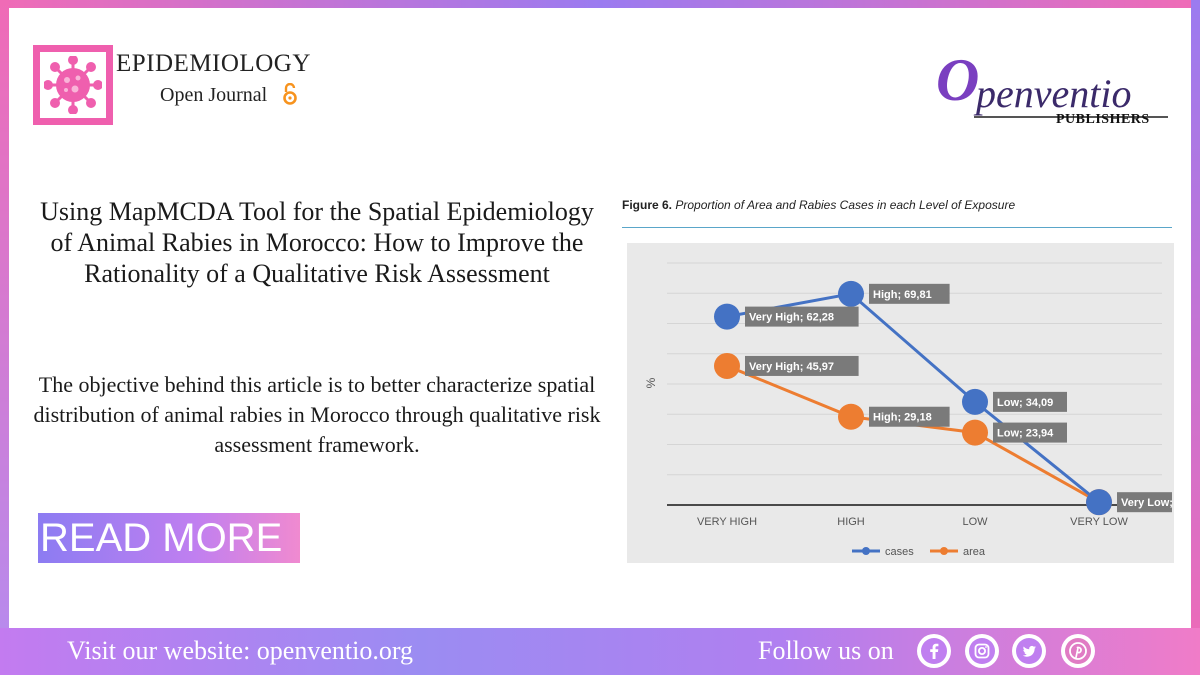  What do you see at coordinates (944, 551) in the screenshot?
I see `legend-marker-area` at bounding box center [944, 551].